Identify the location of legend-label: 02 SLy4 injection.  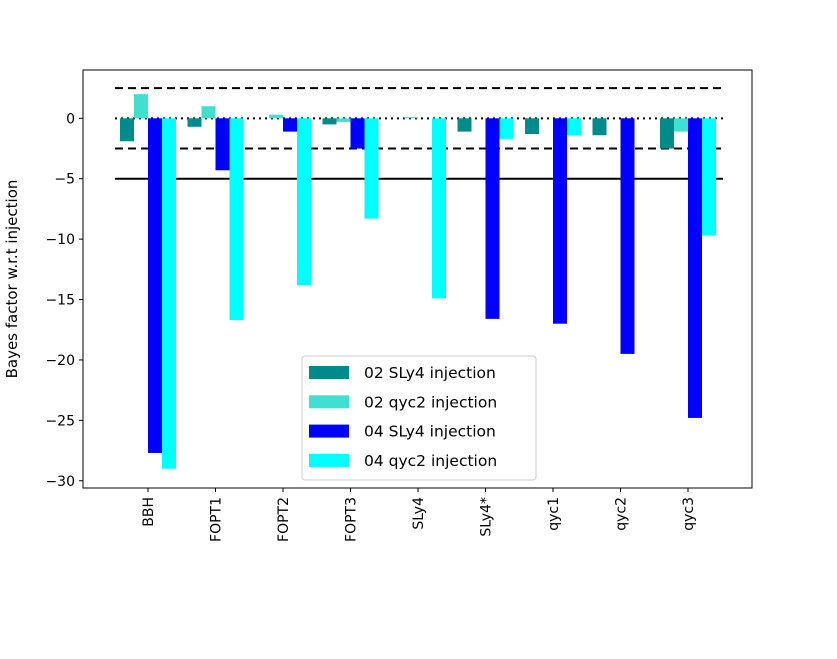
(430, 373).